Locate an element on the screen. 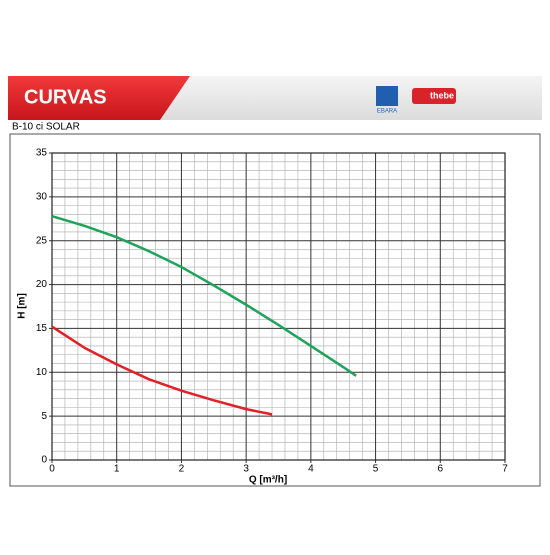 This screenshot has width=550, height=555. x-tick-label: 3 is located at coordinates (246, 469).